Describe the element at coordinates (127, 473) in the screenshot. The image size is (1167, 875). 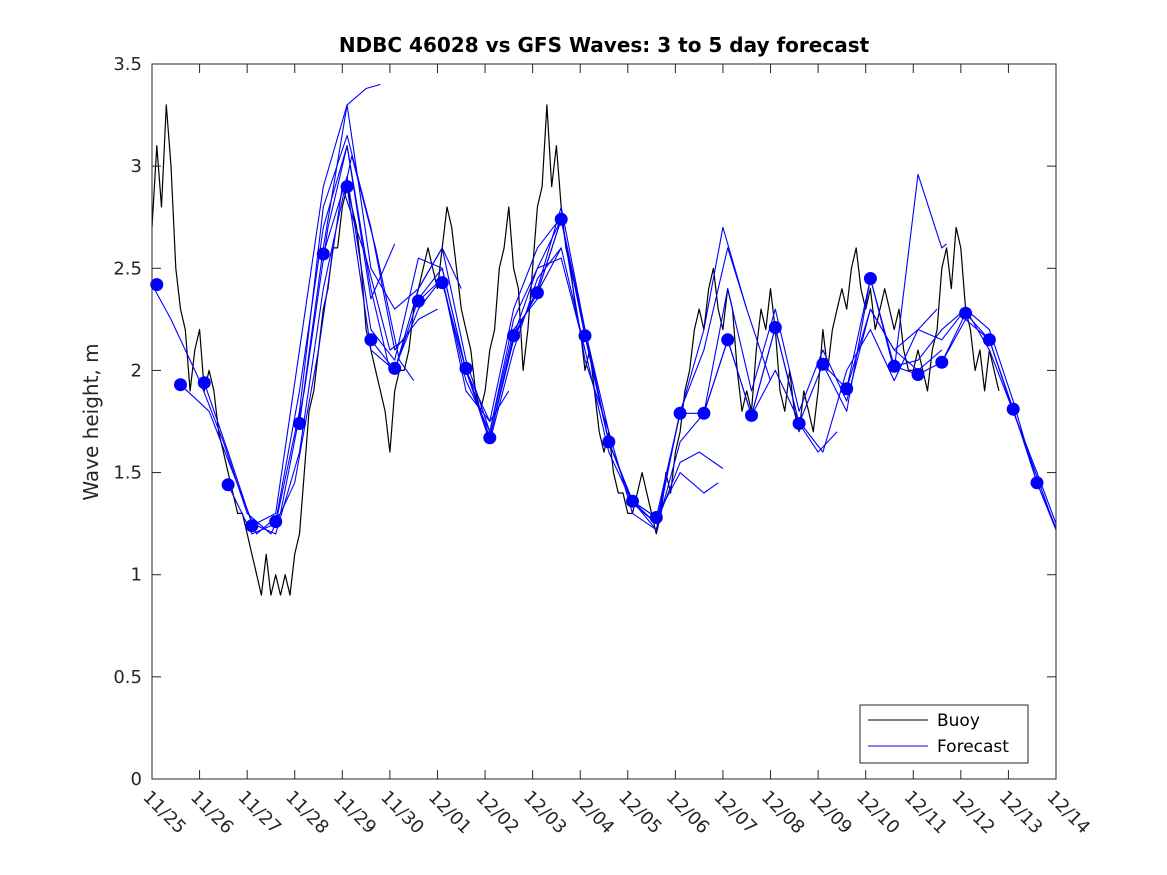
I see `y-tick-label: 1.5` at that location.